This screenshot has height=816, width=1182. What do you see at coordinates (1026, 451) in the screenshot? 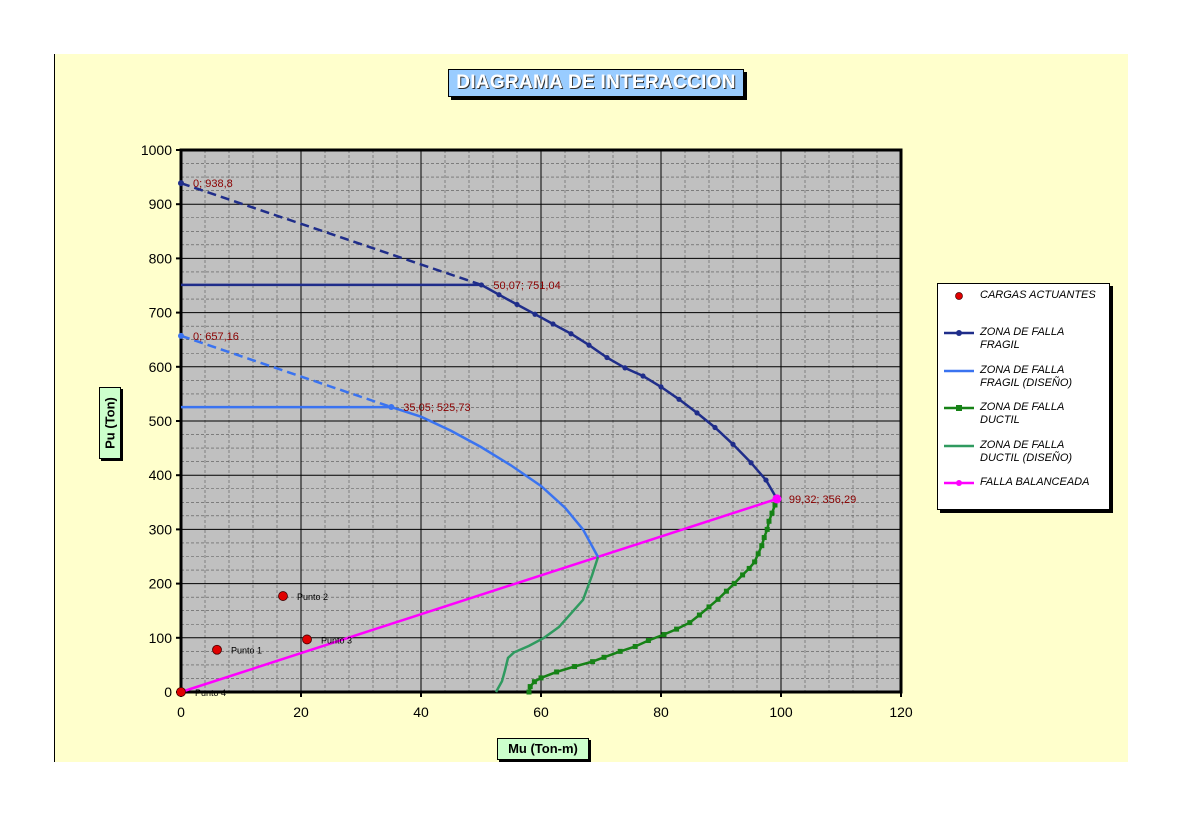
I see `legend-label: ZONA DE FALLA DUCTIL (DISEÑO)` at bounding box center [1026, 451].